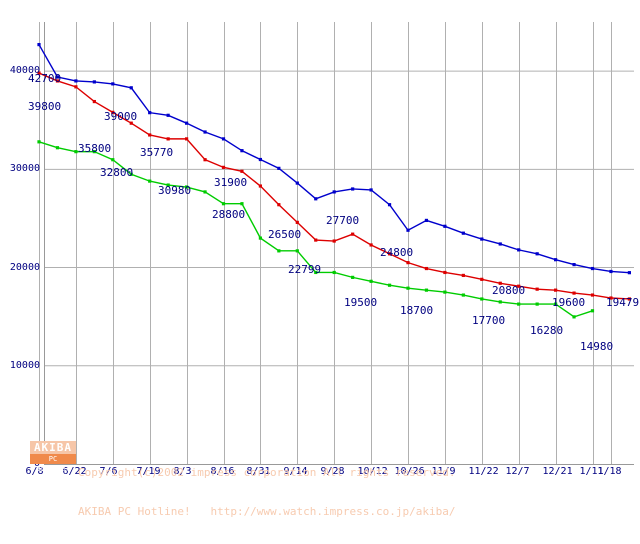 The width and height of the screenshot is (640, 544). Describe the element at coordinates (417, 310) in the screenshot. I see `data-point-label: 18700` at that location.